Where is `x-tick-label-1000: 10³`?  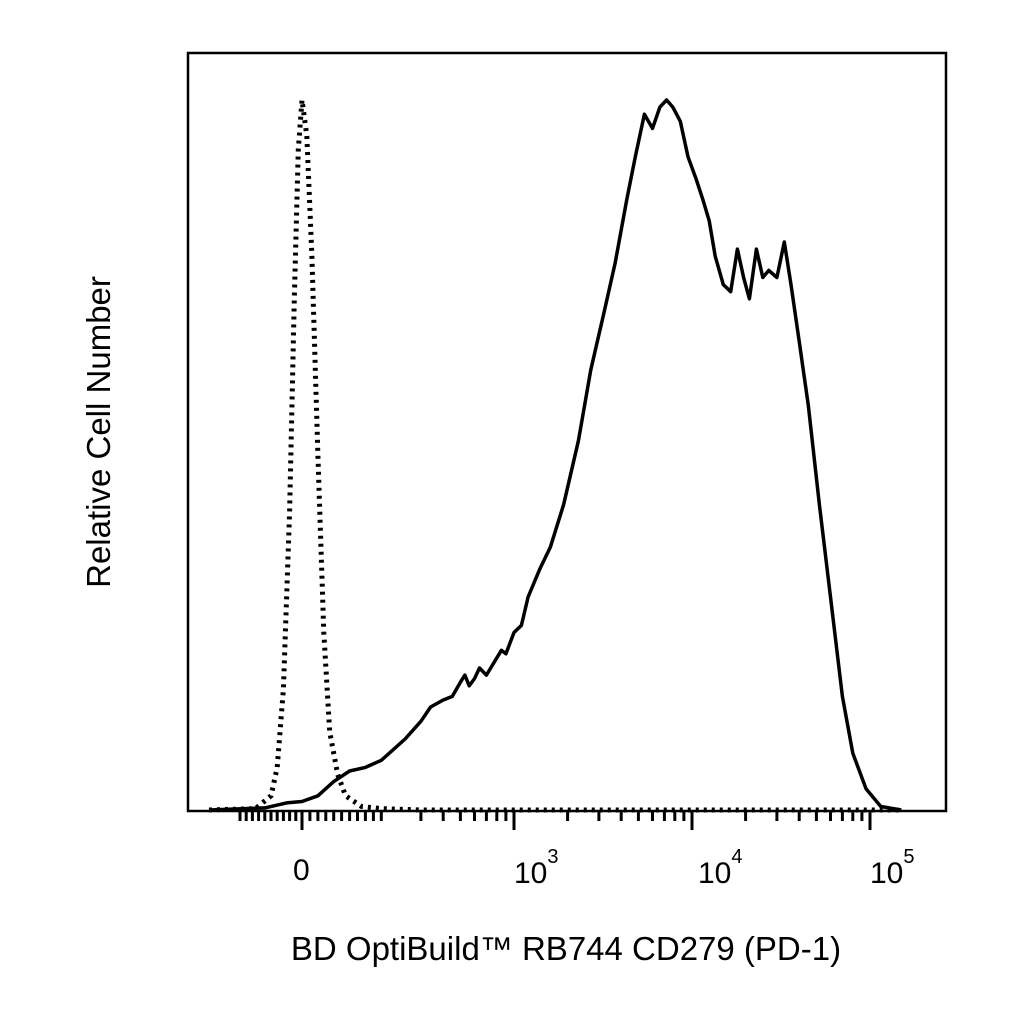 x-tick-label-1000: 10³ is located at coordinates (536, 868).